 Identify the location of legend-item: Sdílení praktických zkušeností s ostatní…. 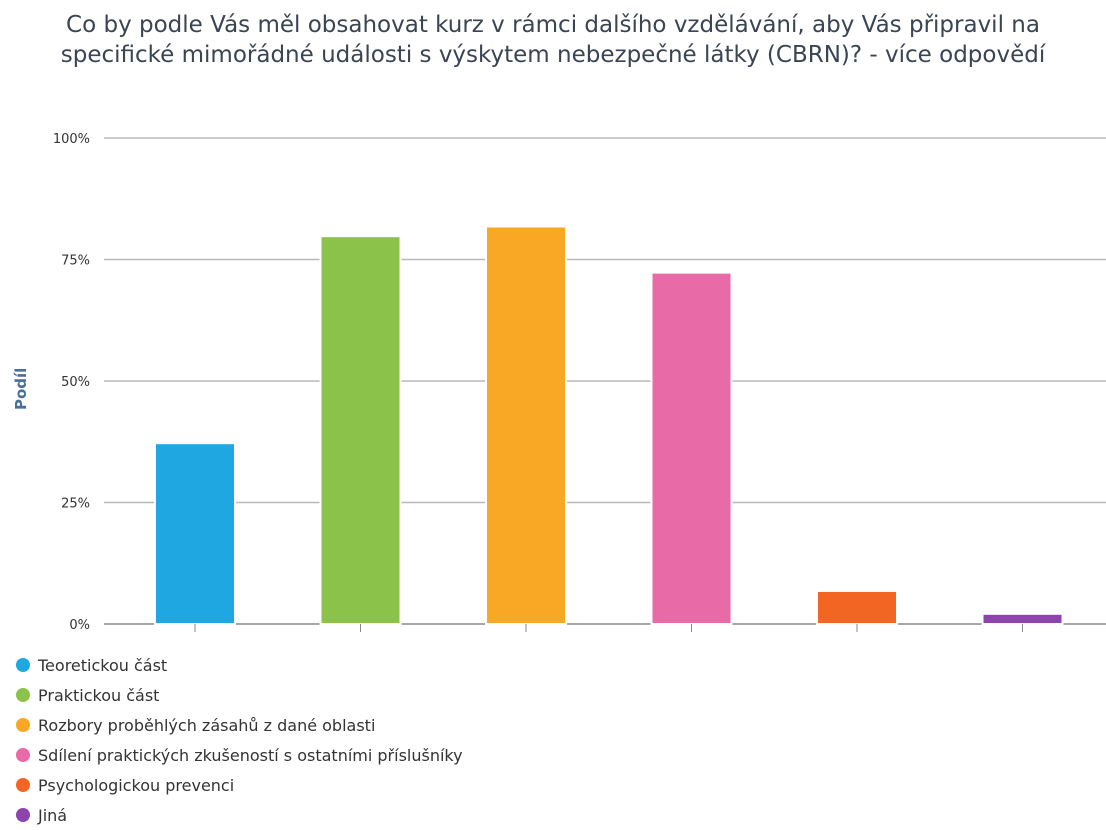
(239, 755).